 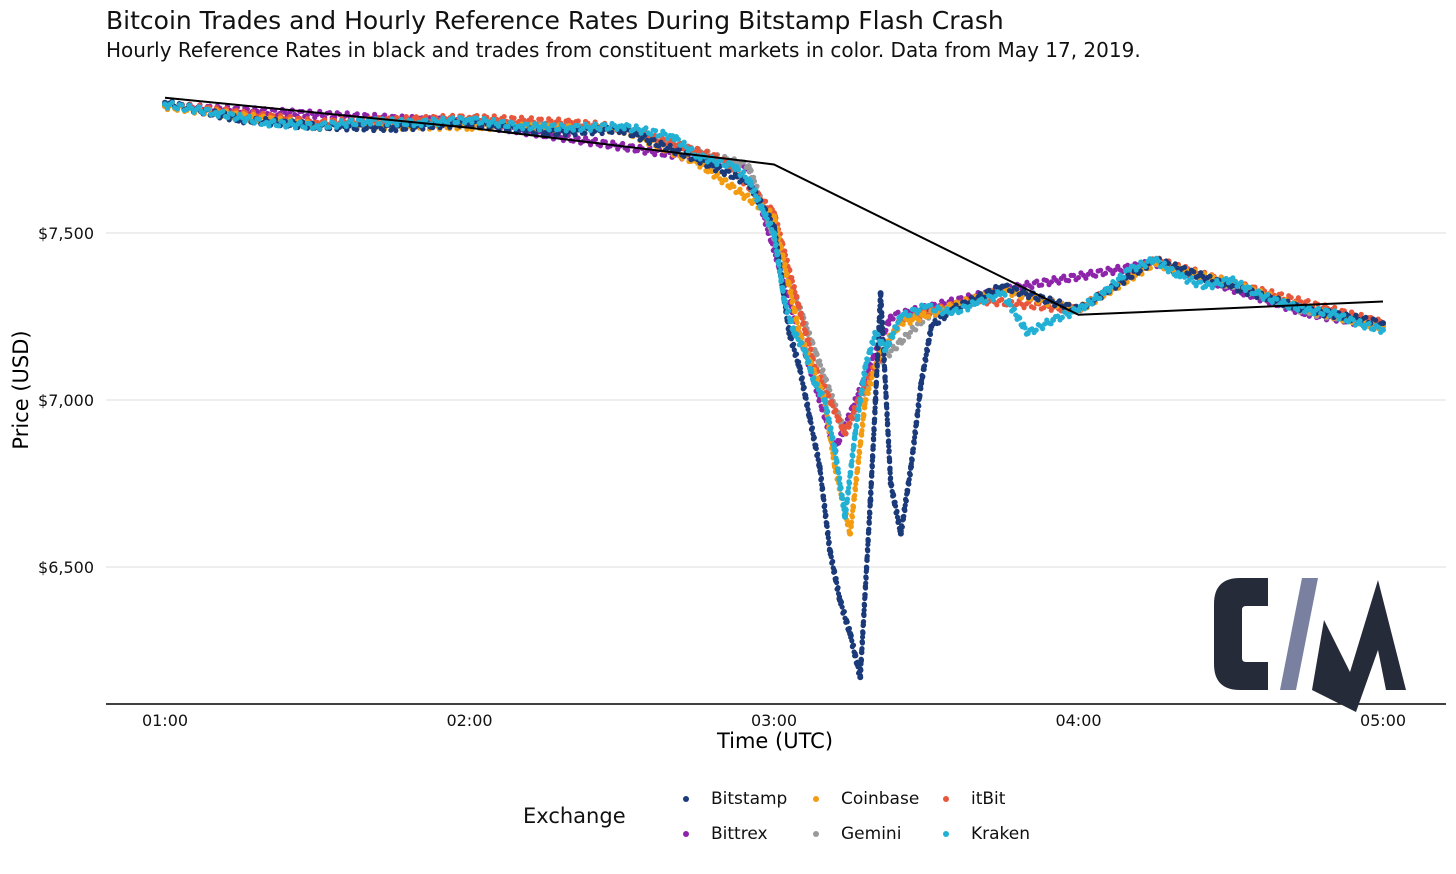 I want to click on legend-dot-bittrex, so click(x=686, y=834).